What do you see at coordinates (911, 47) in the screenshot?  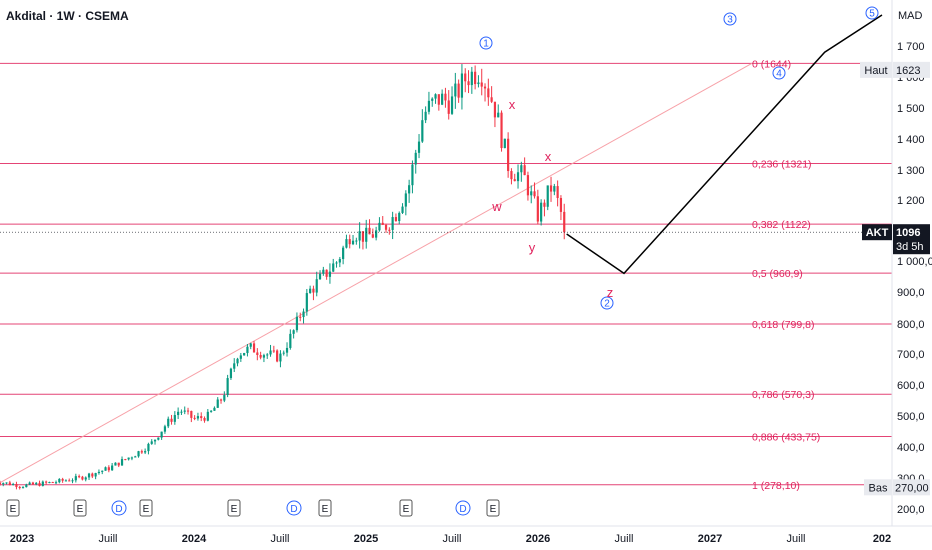 I see `y-tick-label: 1 700` at bounding box center [911, 47].